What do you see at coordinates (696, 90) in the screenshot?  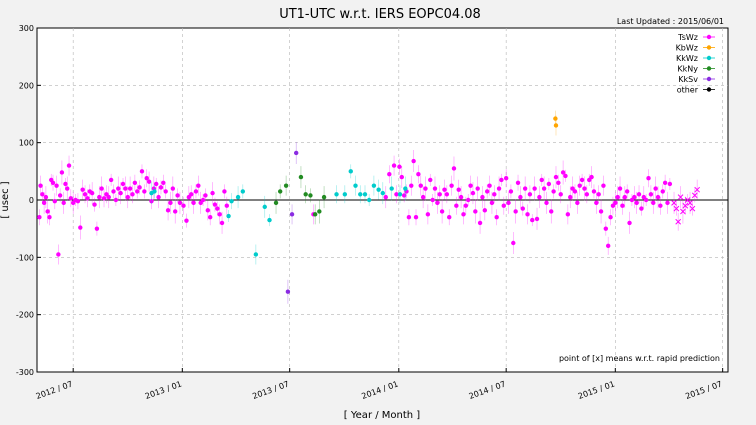 I see `legend-item-other: other` at bounding box center [696, 90].